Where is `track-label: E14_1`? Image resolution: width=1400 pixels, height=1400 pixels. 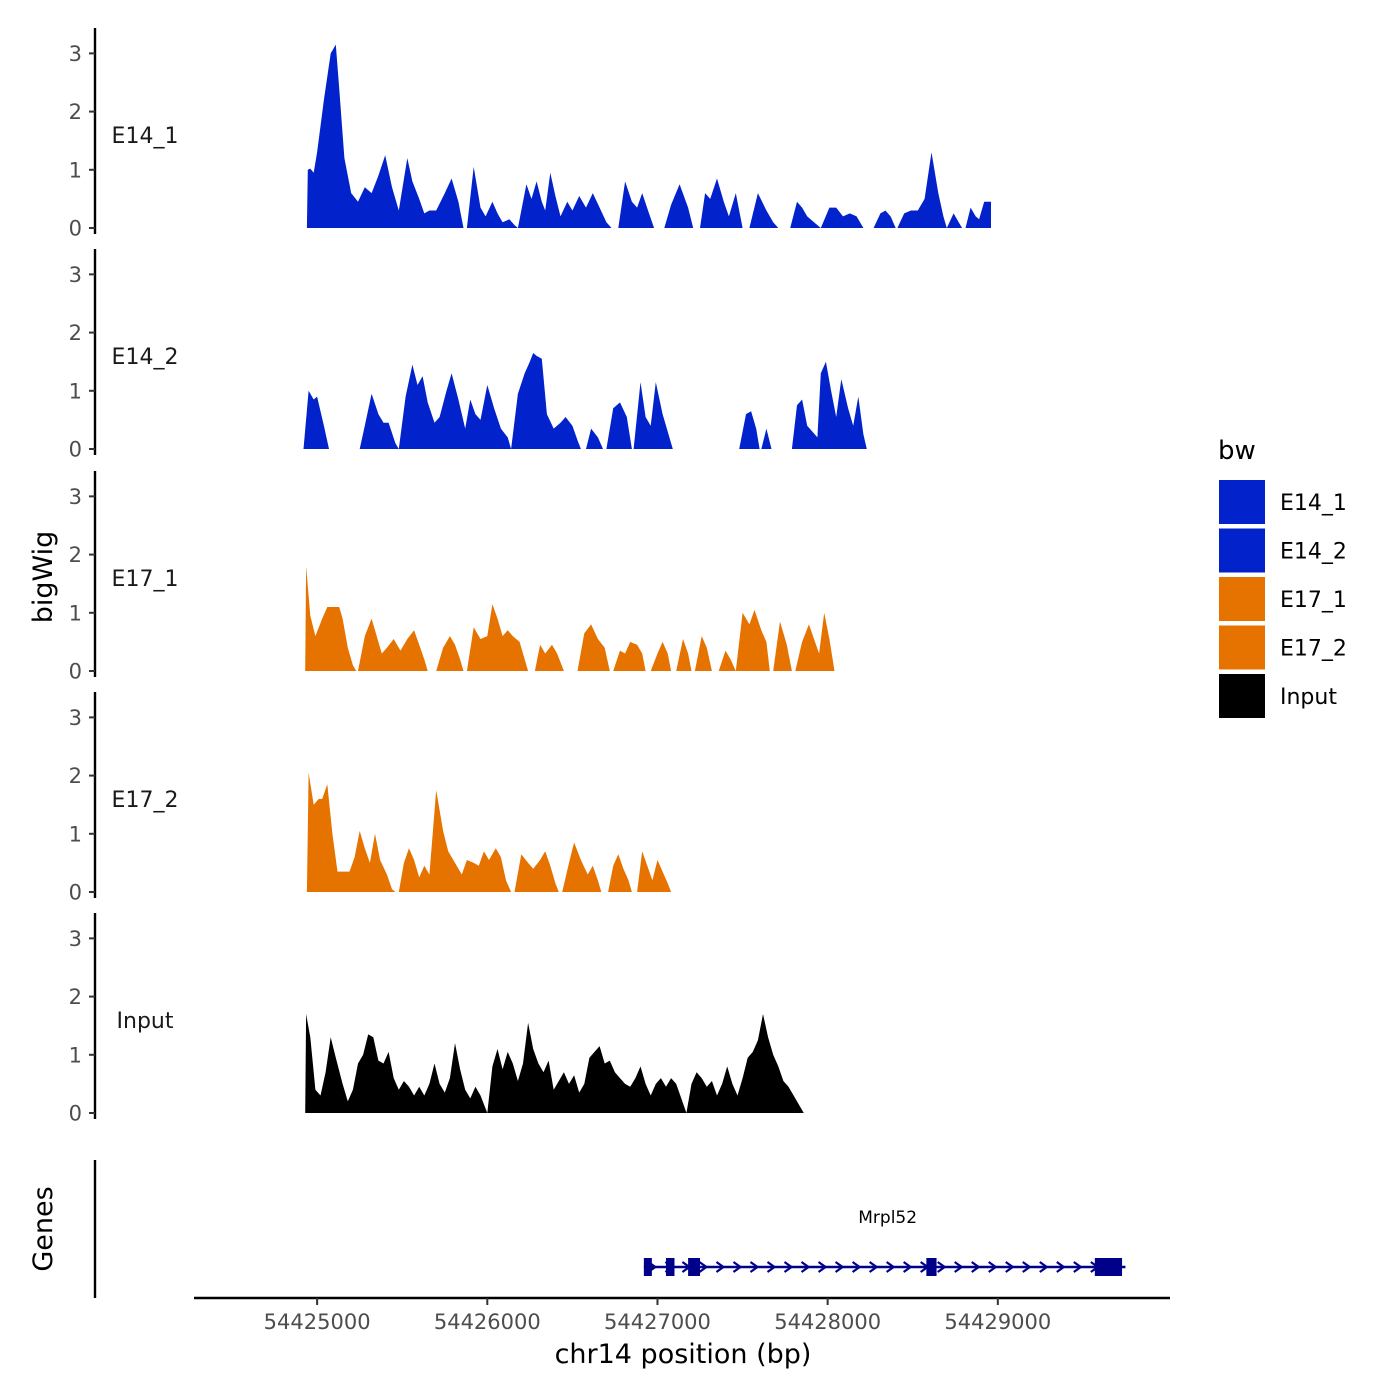 track-label: E14_1 is located at coordinates (145, 136).